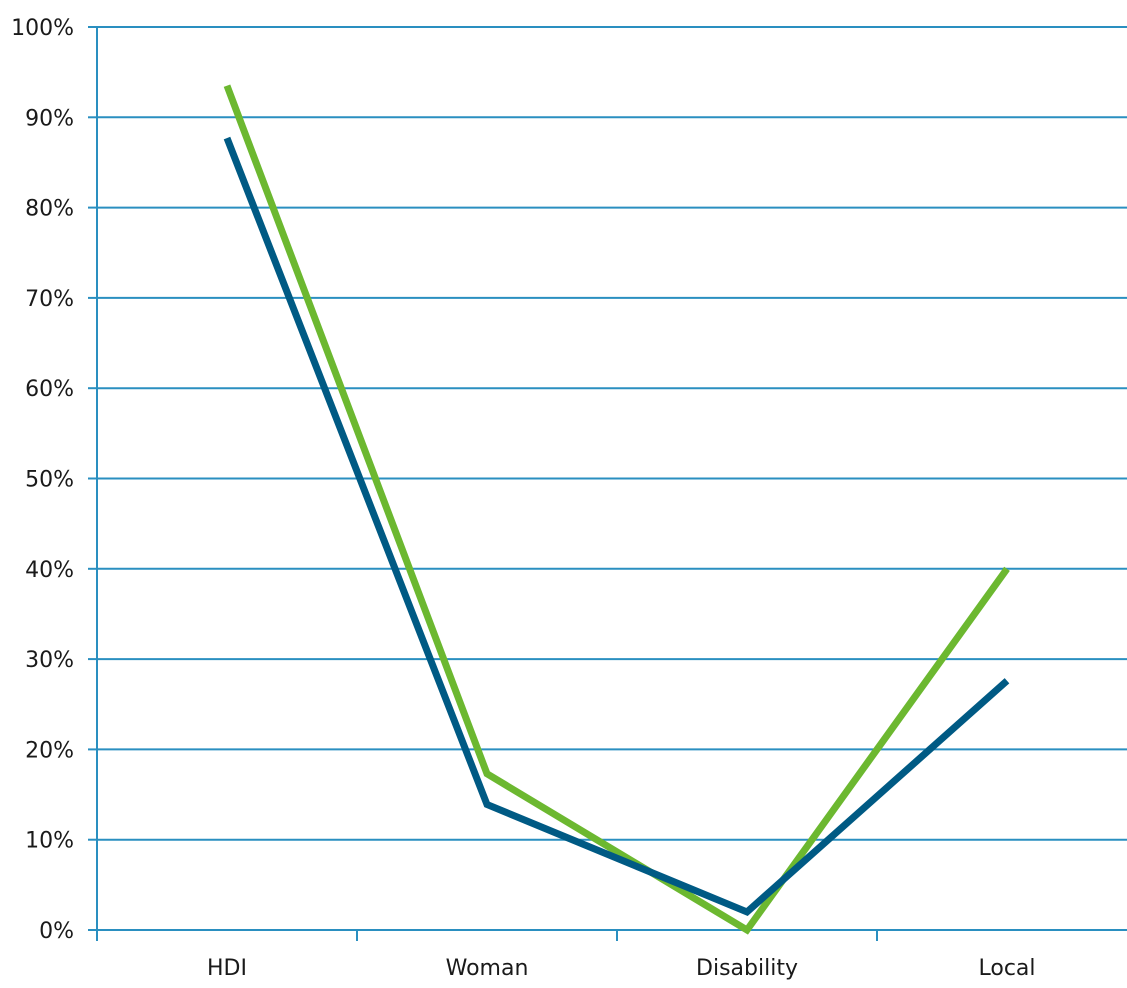  What do you see at coordinates (49, 299) in the screenshot?
I see `y-tick-label: 70%` at bounding box center [49, 299].